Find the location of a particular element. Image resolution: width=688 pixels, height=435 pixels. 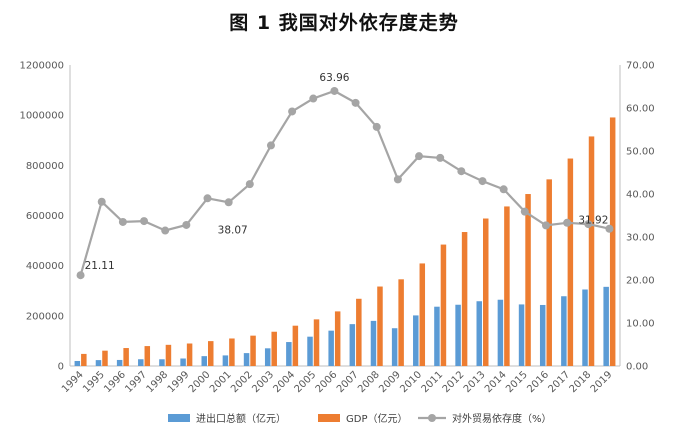

x-tick-label: 1998 is located at coordinates (158, 382).